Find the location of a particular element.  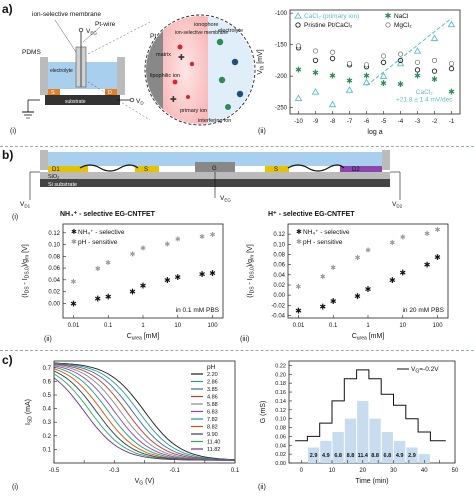

y-tick-label: 0.3 is located at coordinates (47, 423).